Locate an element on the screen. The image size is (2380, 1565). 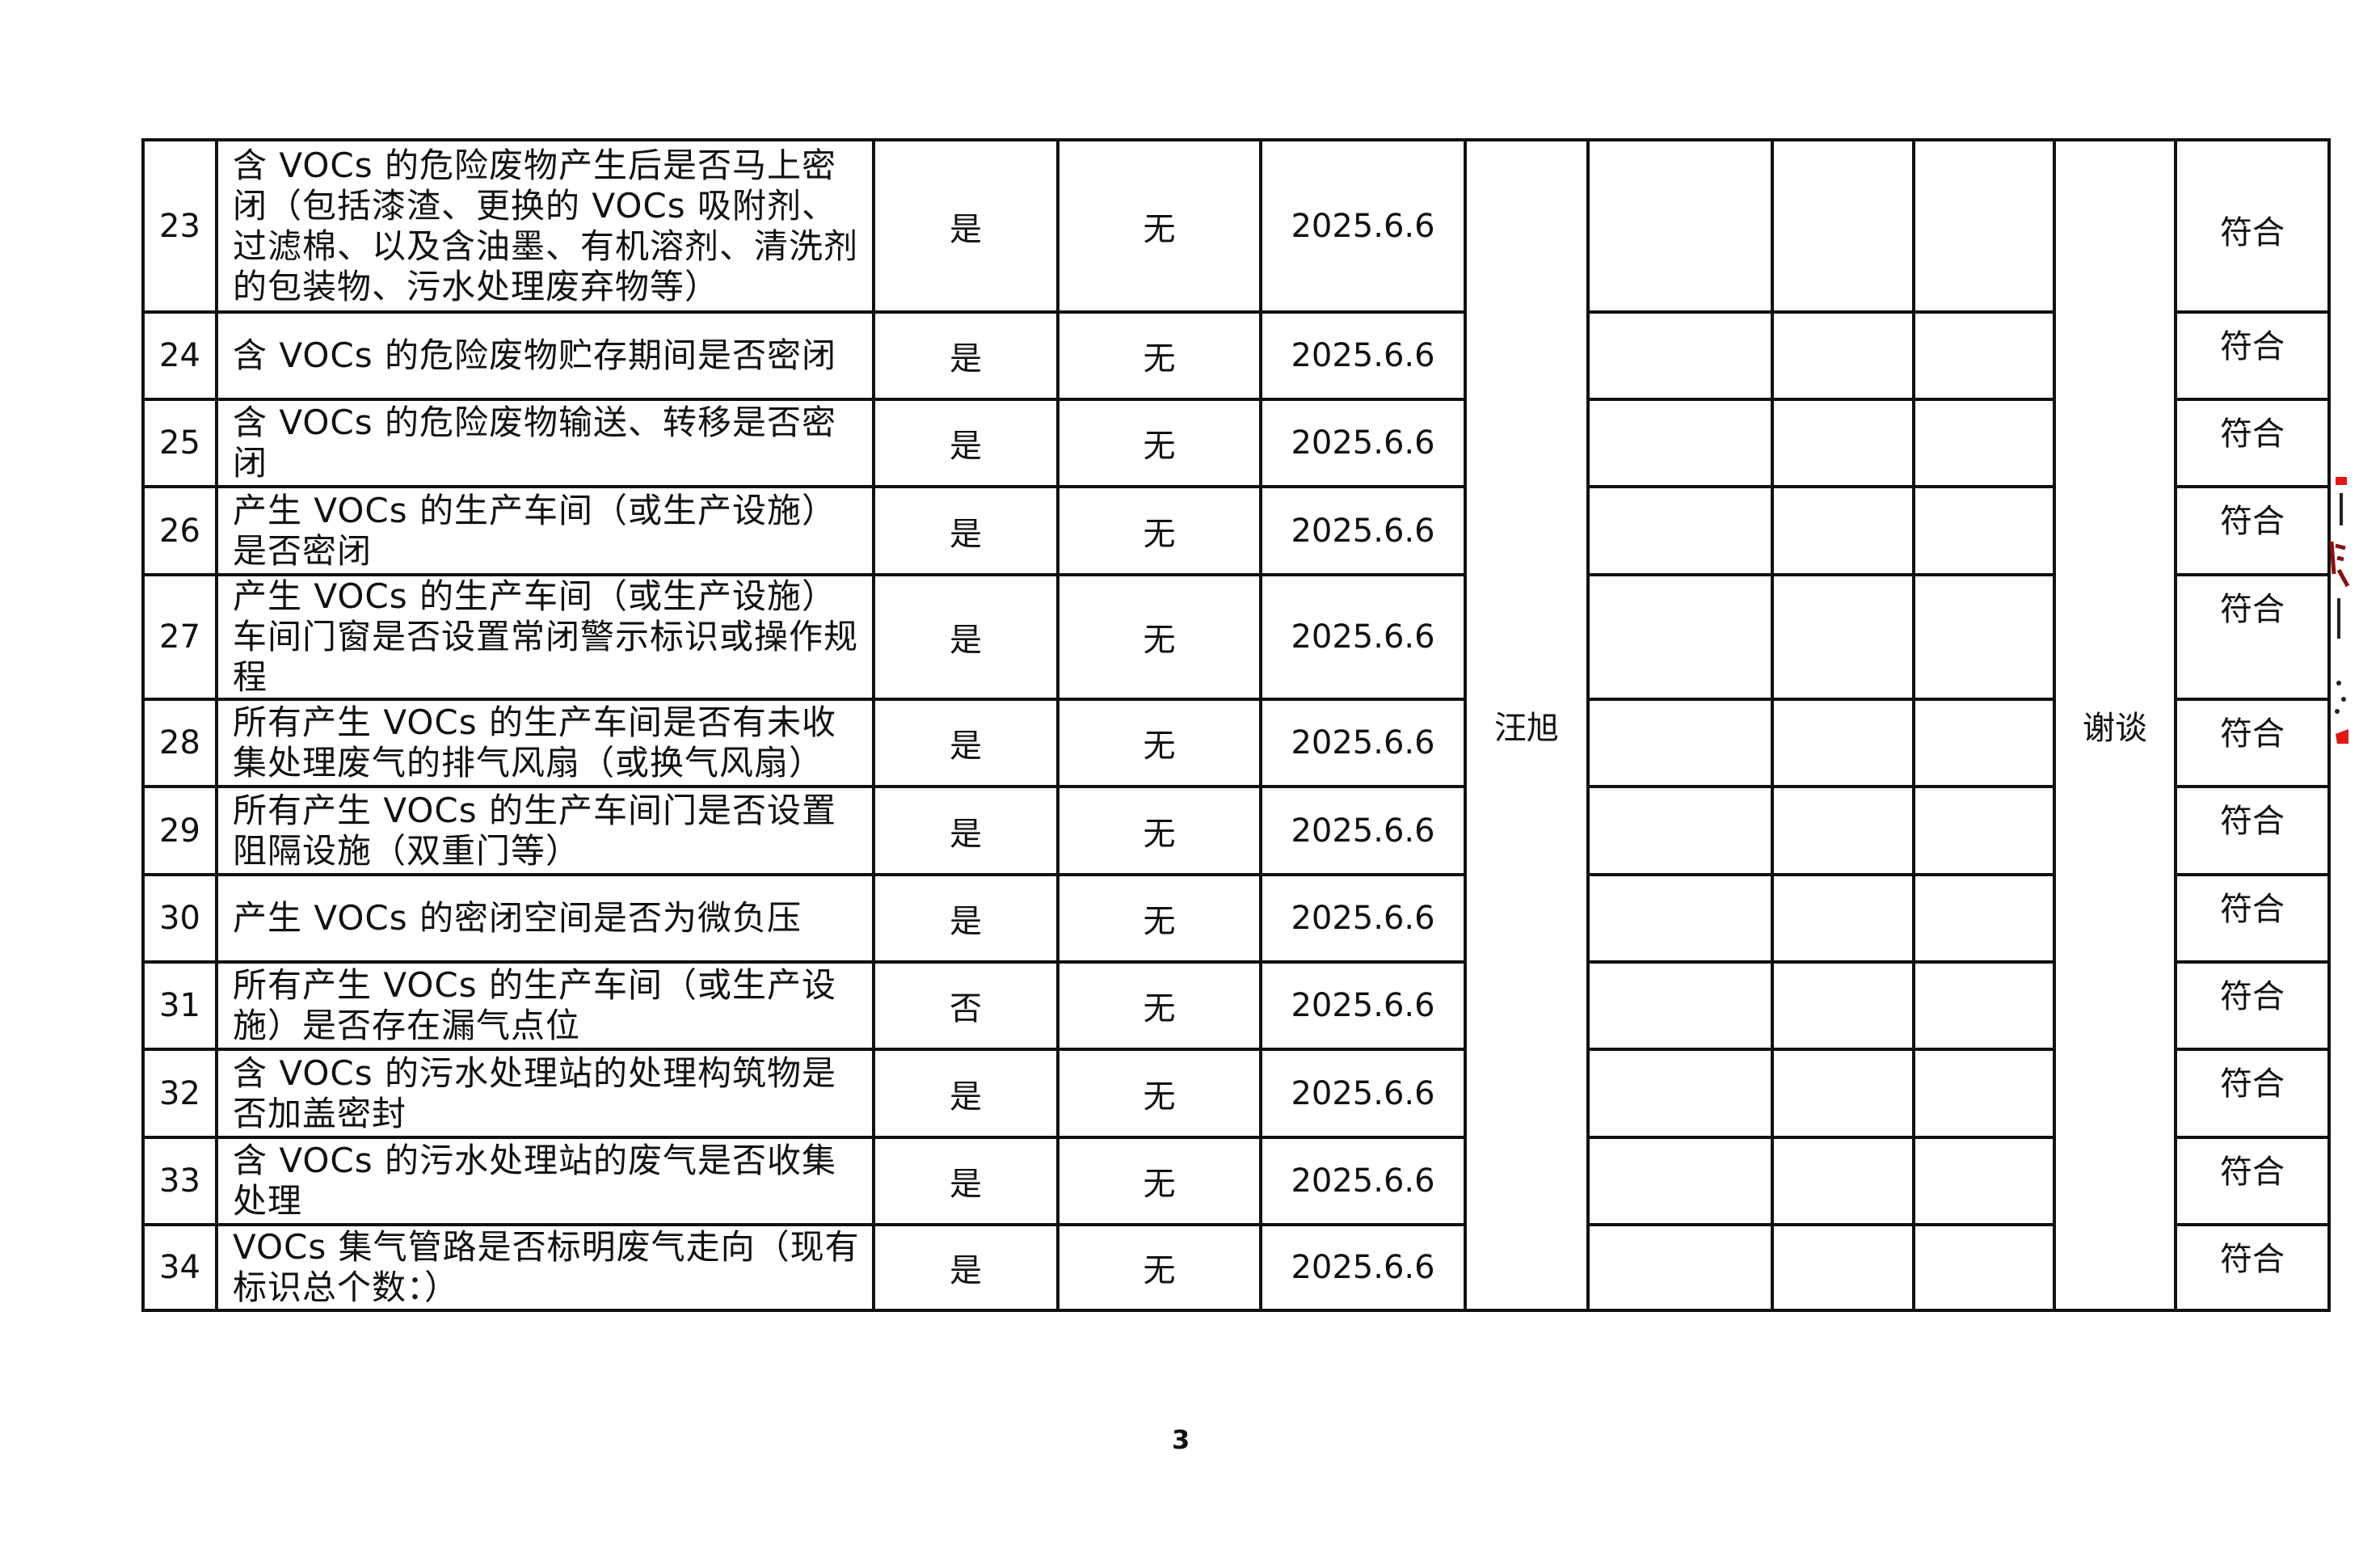
row-number: 31 is located at coordinates (179, 1005).